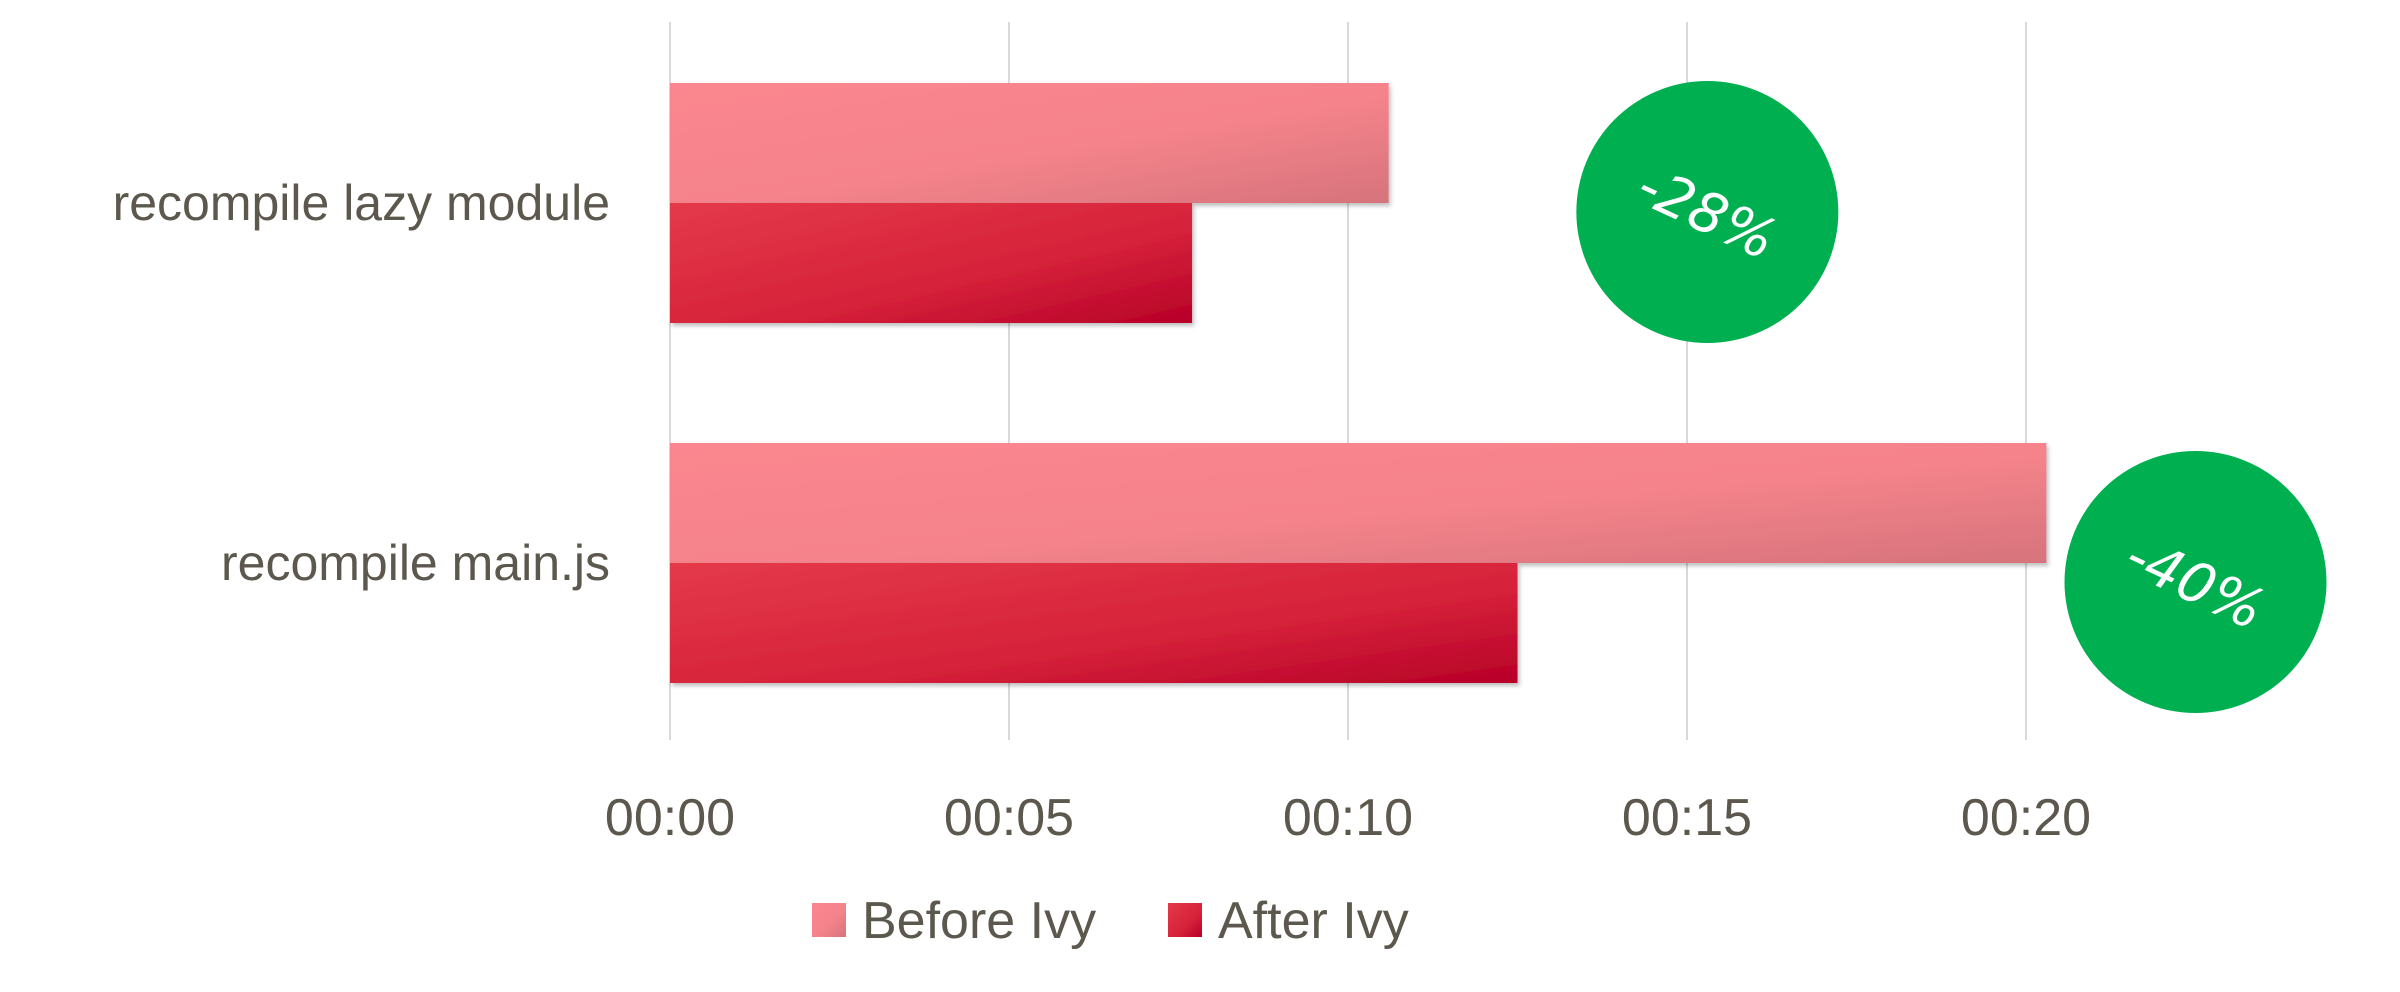  I want to click on x-tick-label: 00:05, so click(1009, 818).